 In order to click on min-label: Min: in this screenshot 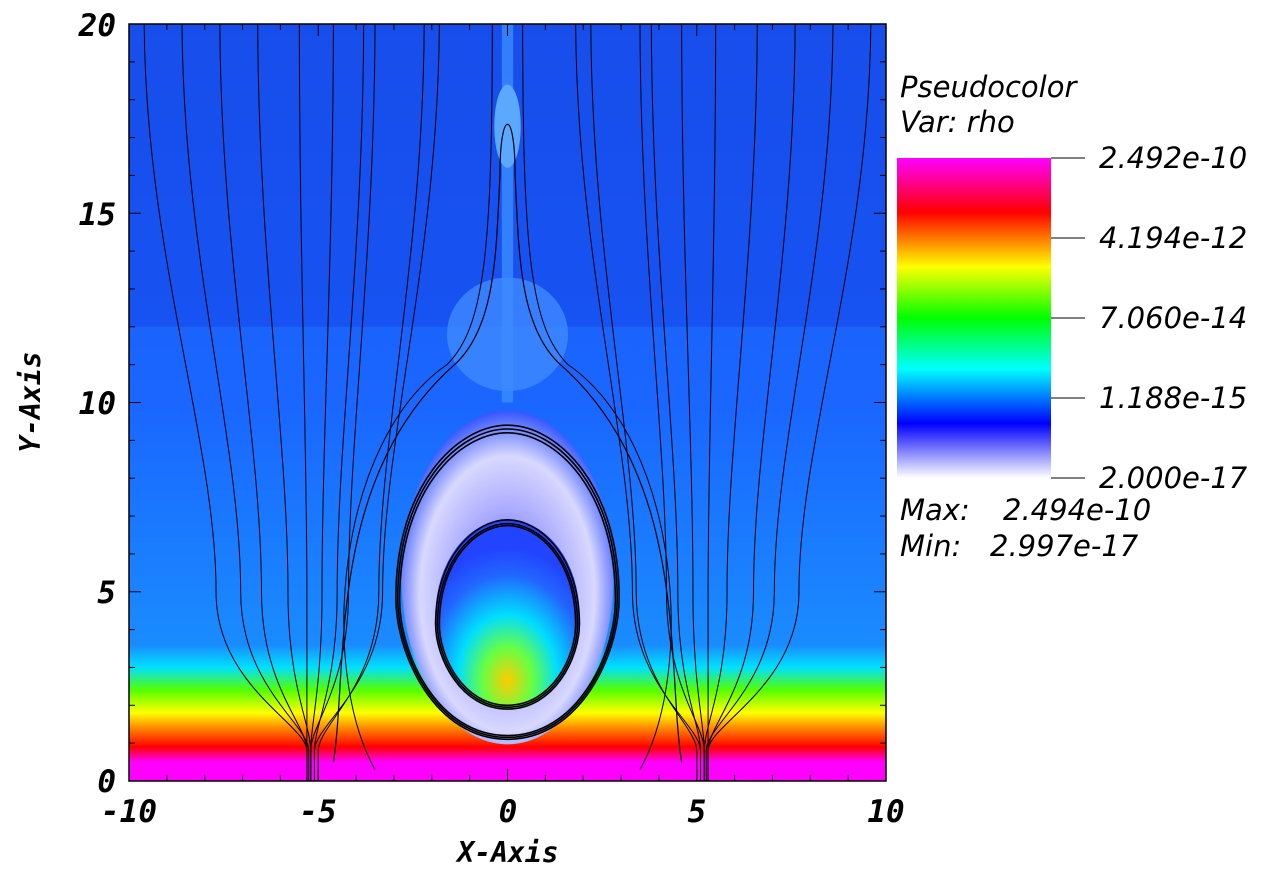, I will do `click(930, 546)`.